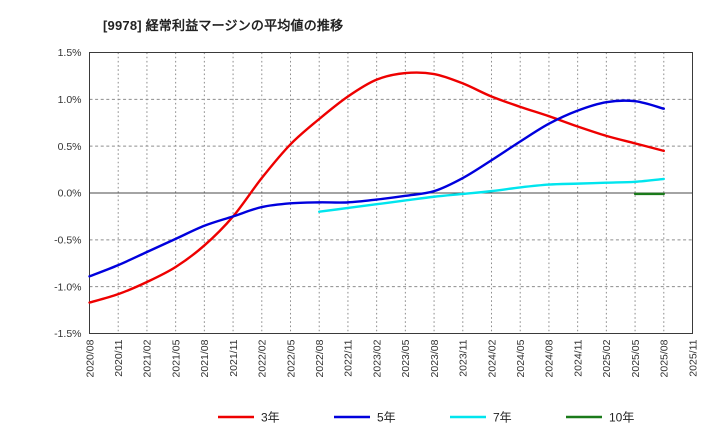 The width and height of the screenshot is (720, 440). What do you see at coordinates (70, 53) in the screenshot?
I see `y-axis-tick-label: 1.5%` at bounding box center [70, 53].